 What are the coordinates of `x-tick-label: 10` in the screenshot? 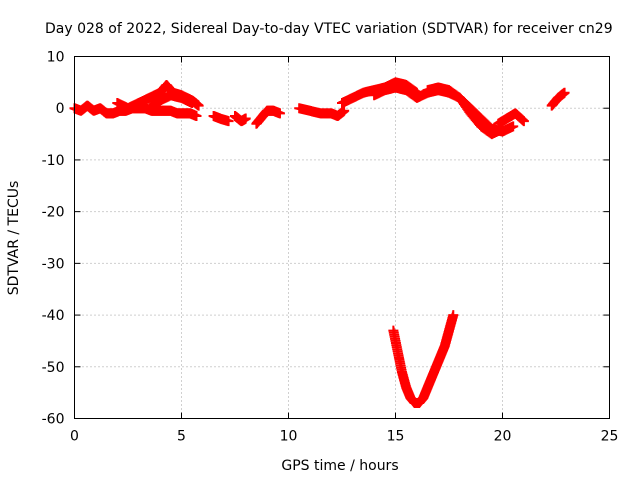 It's located at (289, 437).